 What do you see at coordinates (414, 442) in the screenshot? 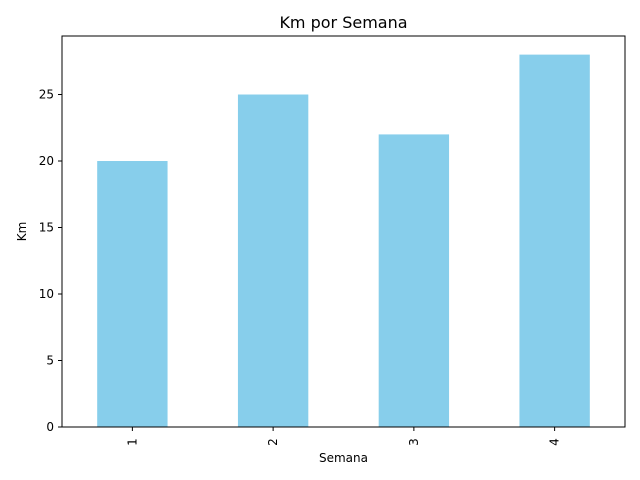
I see `x-tick-label: 3` at bounding box center [414, 442].